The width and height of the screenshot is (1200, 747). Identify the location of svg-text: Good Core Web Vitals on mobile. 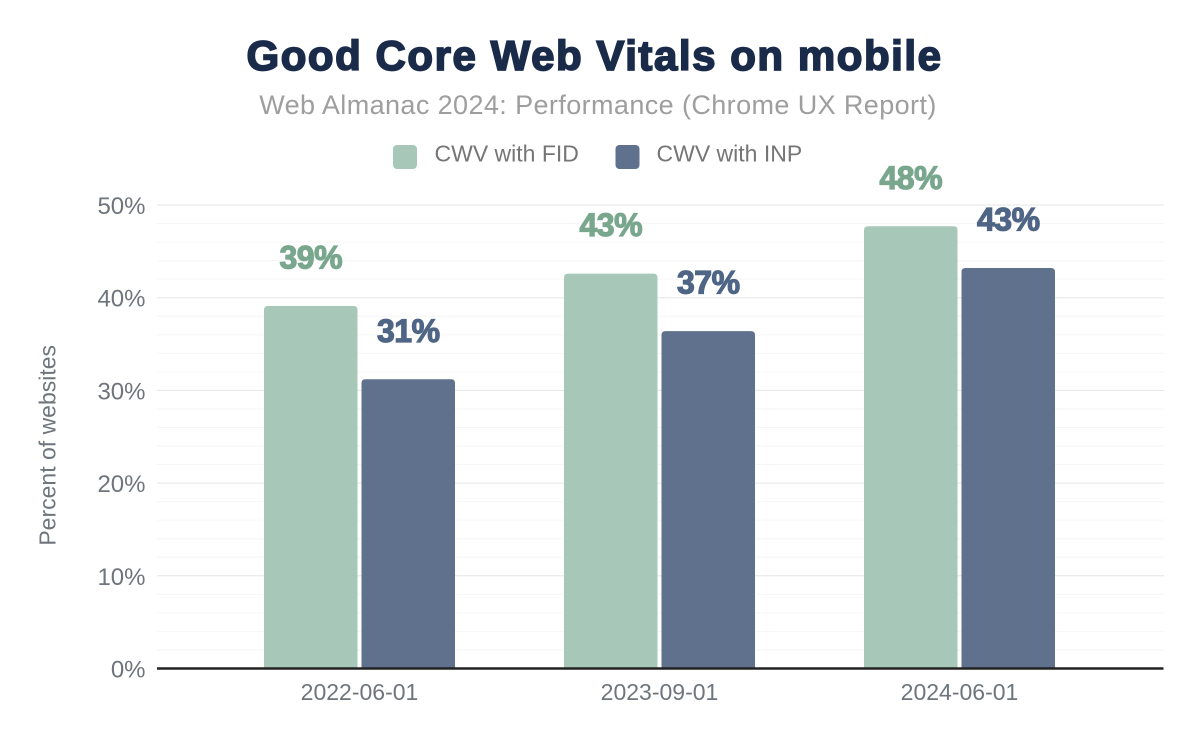
(594, 55).